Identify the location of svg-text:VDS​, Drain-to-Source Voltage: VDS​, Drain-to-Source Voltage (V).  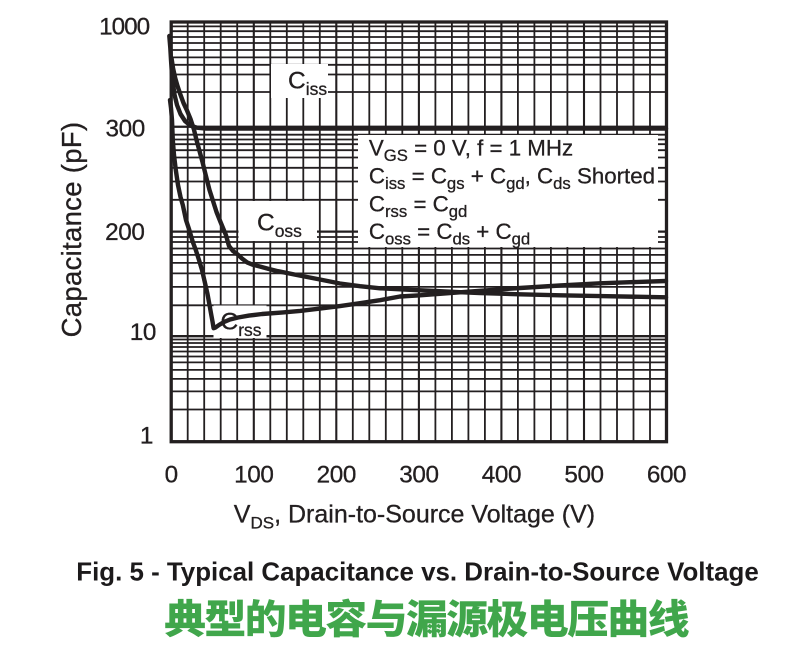
(414, 517).